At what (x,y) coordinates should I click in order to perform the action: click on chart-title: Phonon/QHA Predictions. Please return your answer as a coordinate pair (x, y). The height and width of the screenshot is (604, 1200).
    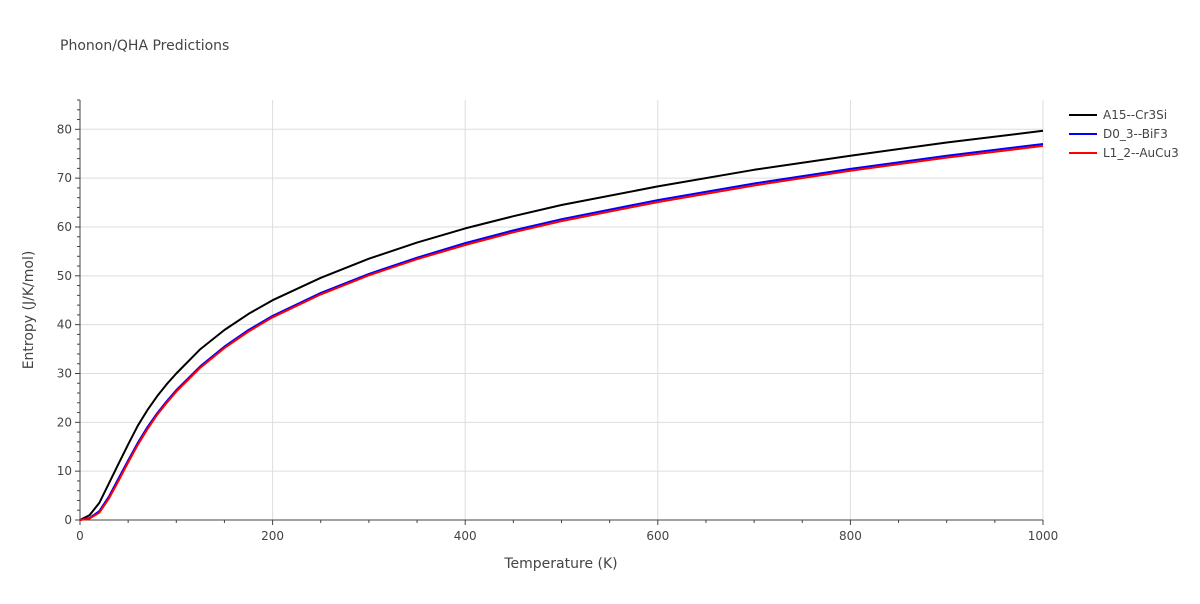
    Looking at the image, I should click on (144, 46).